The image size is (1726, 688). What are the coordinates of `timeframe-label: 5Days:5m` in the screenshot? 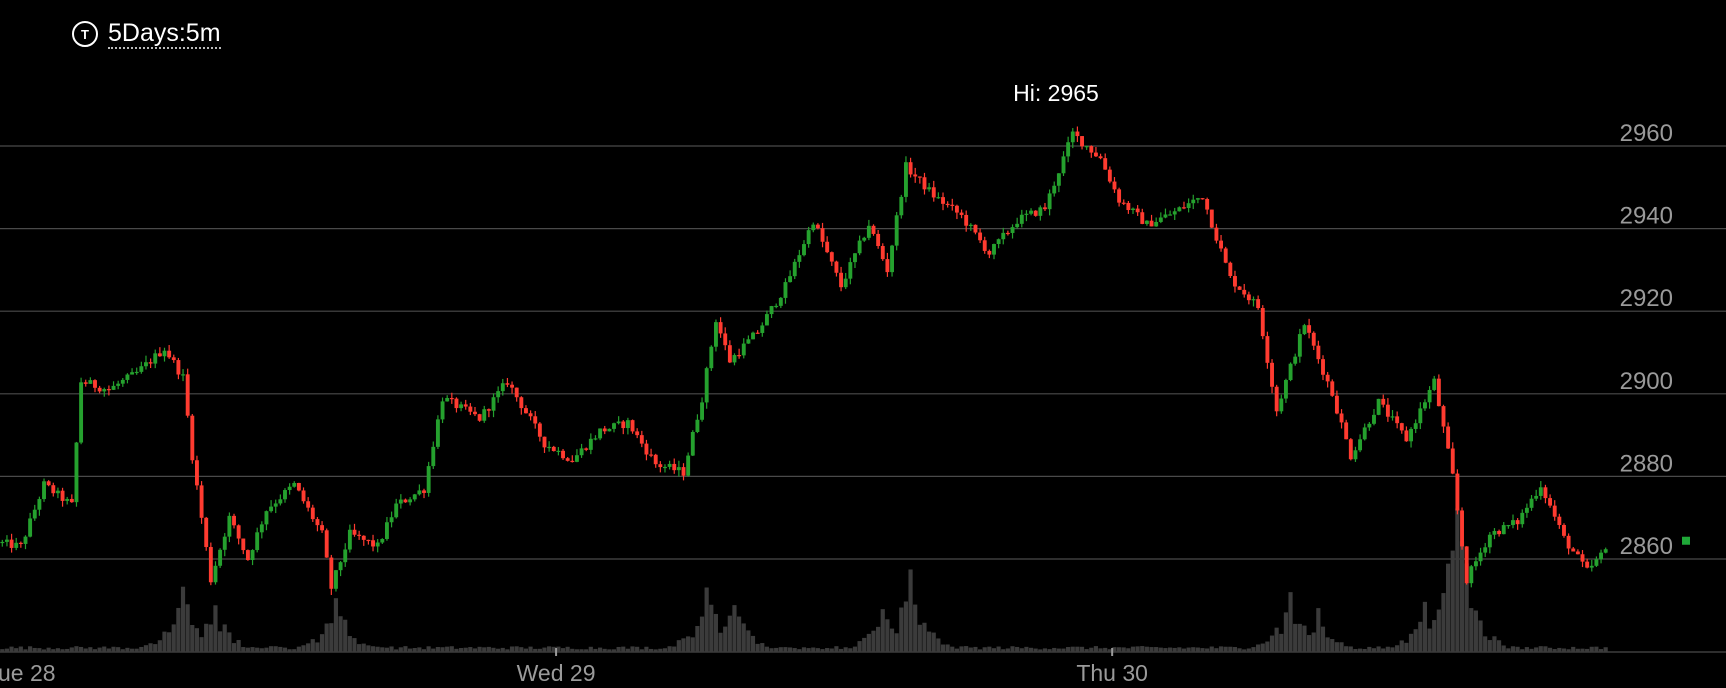 It's located at (164, 34).